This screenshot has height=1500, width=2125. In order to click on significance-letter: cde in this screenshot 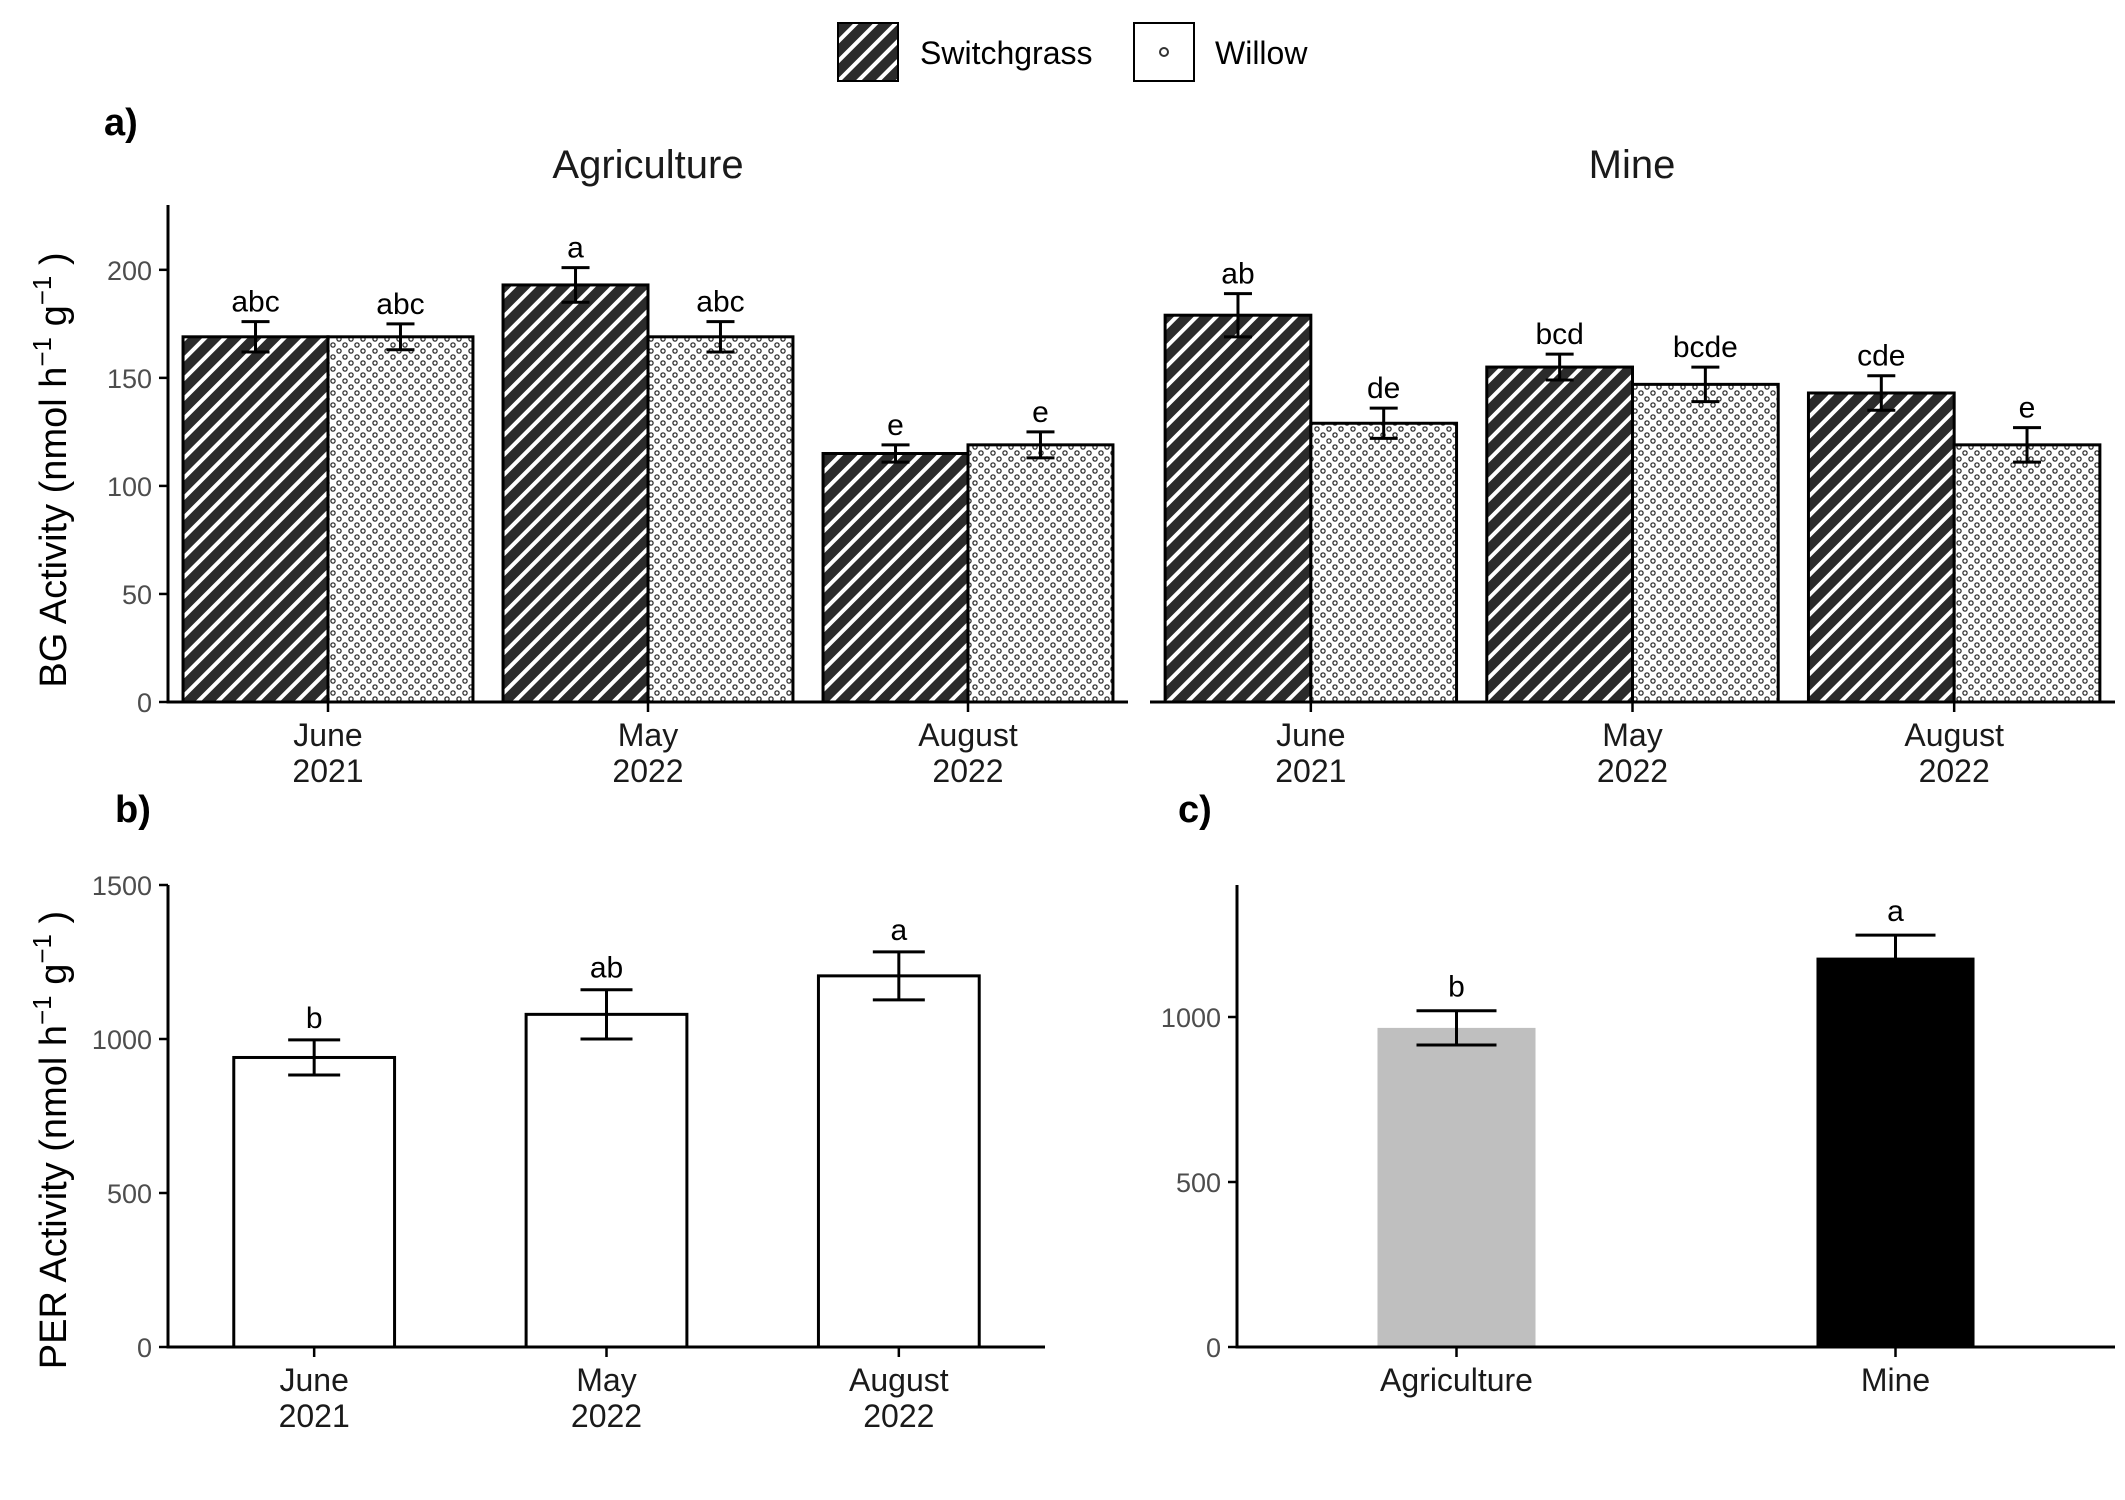, I will do `click(1881, 356)`.